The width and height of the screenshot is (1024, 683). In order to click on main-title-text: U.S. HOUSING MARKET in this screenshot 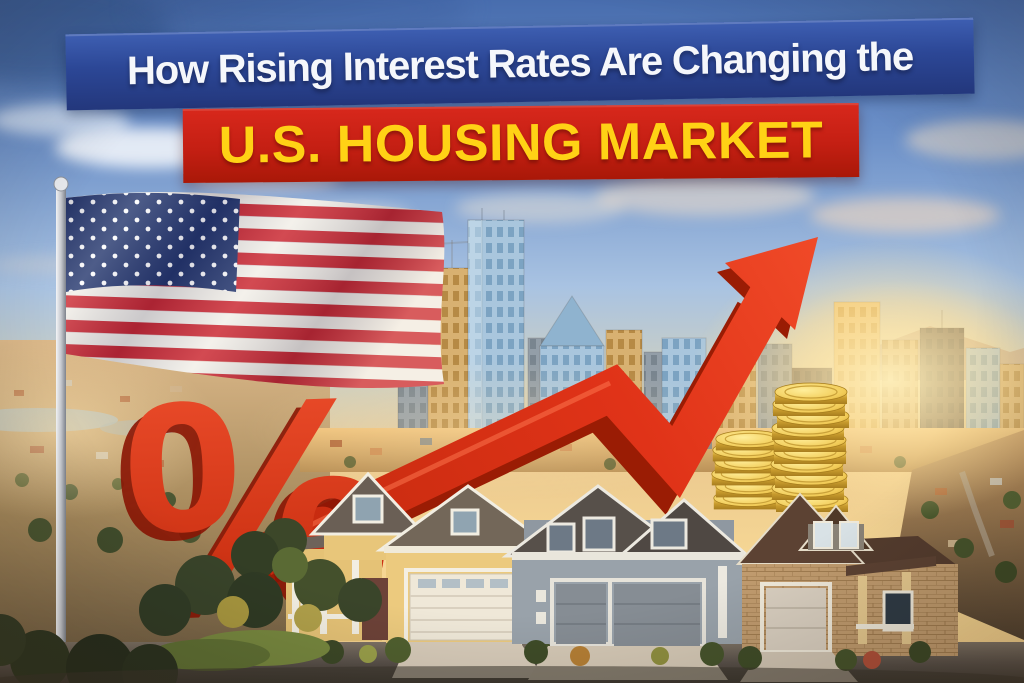, I will do `click(521, 143)`.